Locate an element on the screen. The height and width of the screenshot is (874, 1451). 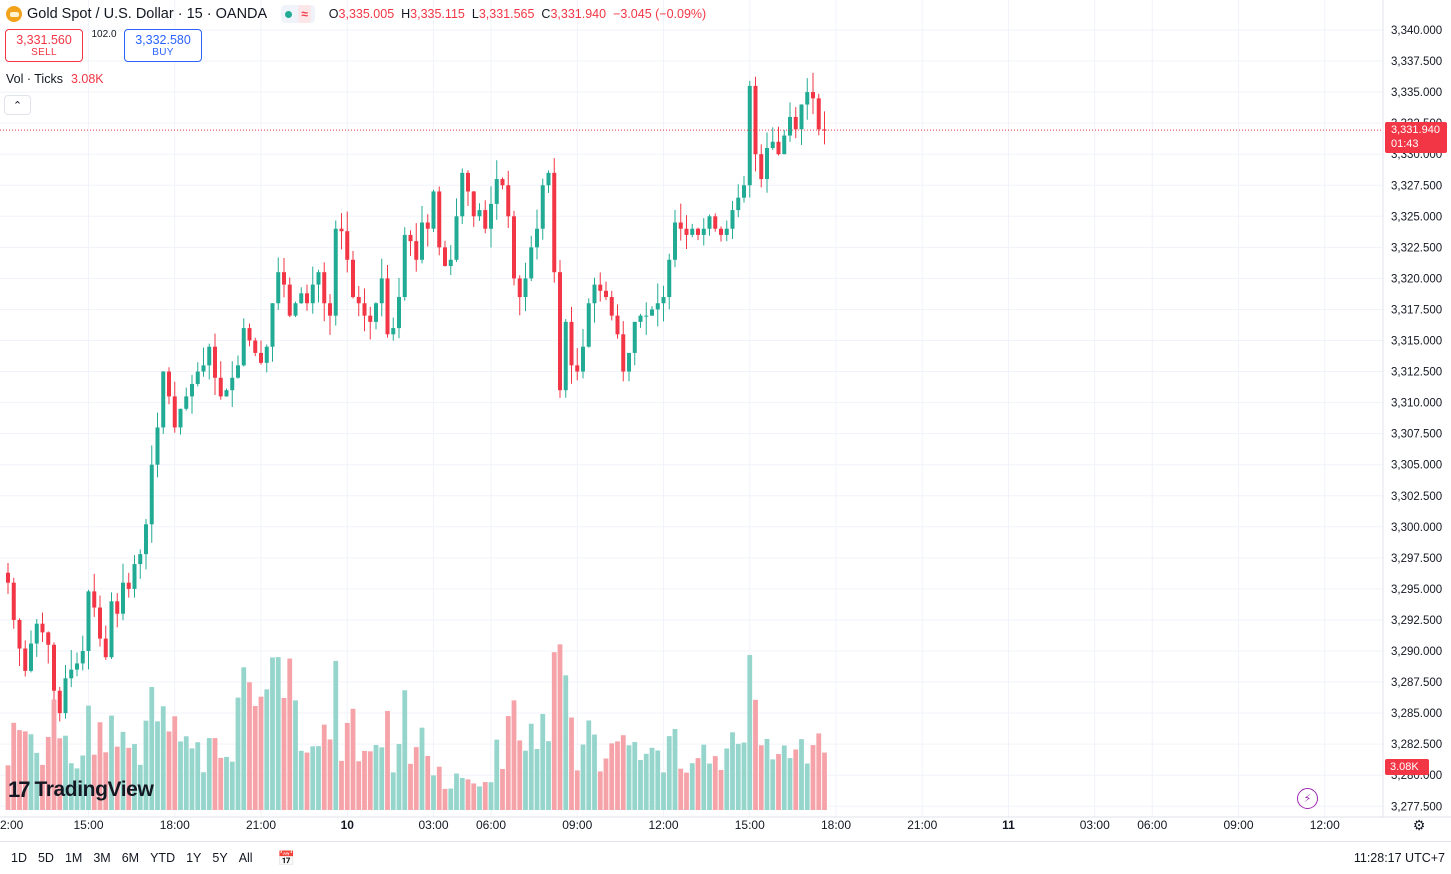
price-tick-label: 3,302.500 is located at coordinates (1416, 497).